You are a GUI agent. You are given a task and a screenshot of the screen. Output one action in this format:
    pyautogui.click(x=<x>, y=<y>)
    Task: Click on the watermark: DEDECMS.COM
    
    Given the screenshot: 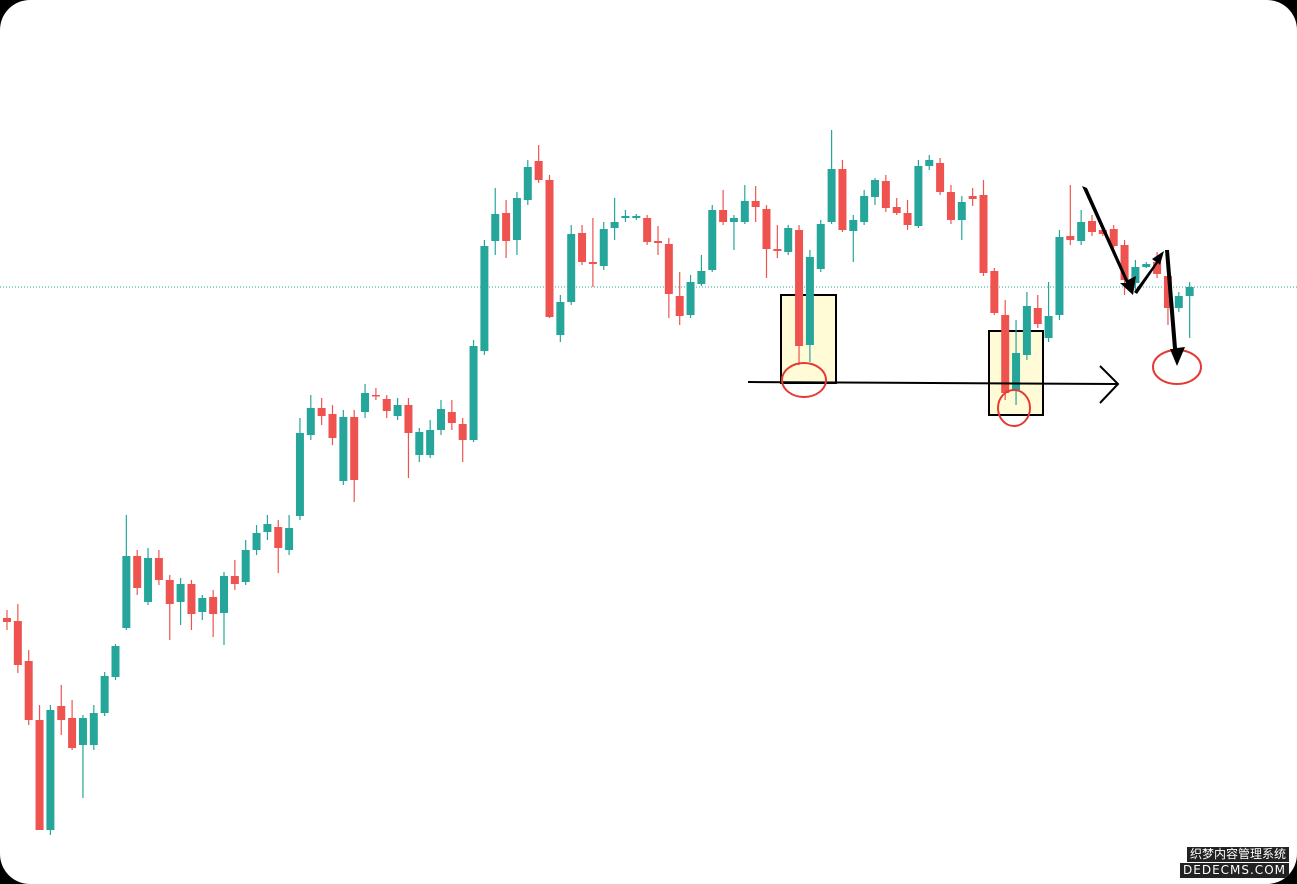 What is the action you would take?
    pyautogui.click(x=1234, y=870)
    